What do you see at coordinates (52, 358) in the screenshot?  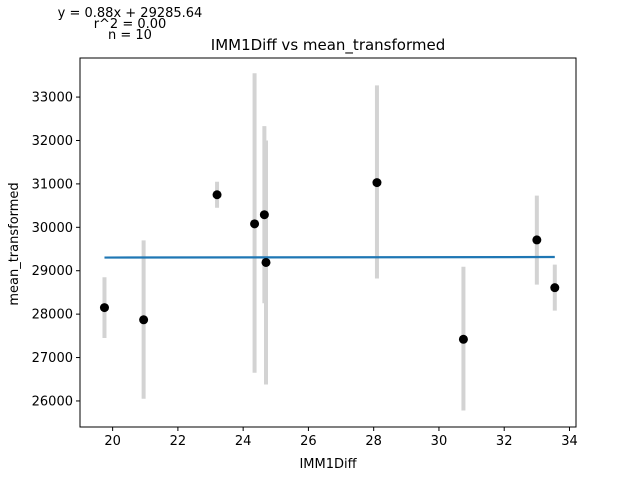 I see `y-tick-label: 27000` at bounding box center [52, 358].